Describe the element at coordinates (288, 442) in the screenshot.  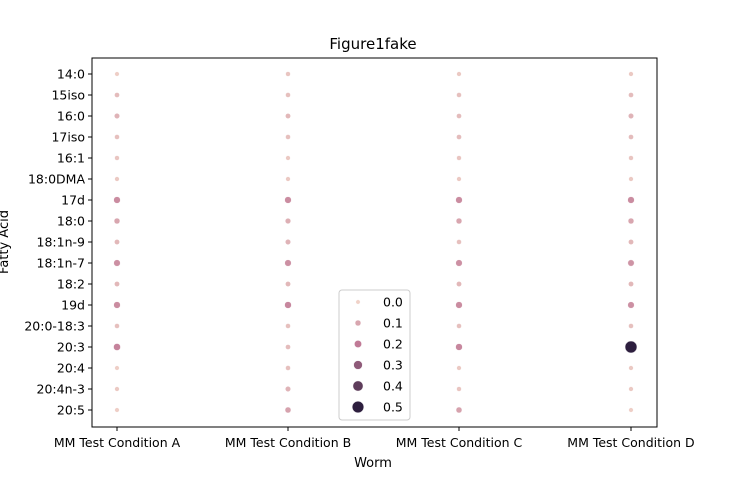
I see `x-tick-label: MM Test Condition B` at that location.